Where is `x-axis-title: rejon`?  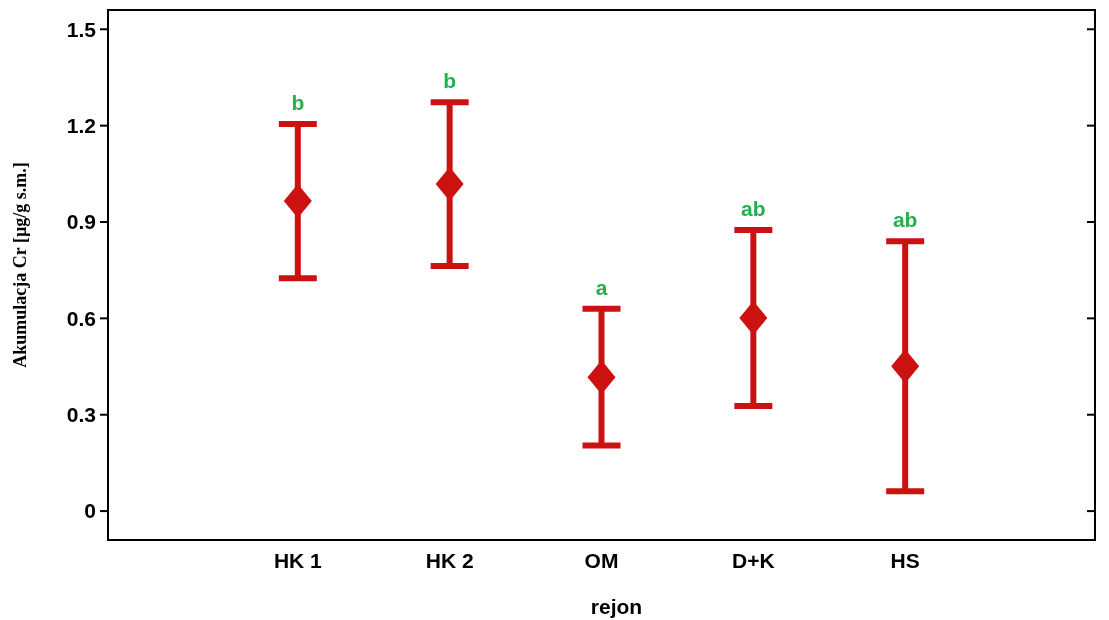
x-axis-title: rejon is located at coordinates (616, 606).